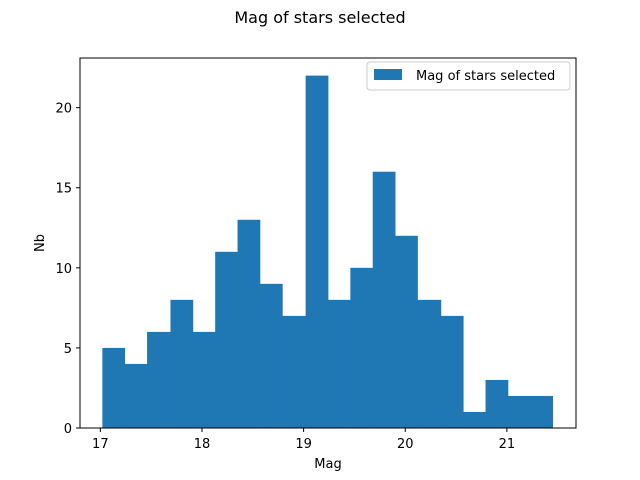  I want to click on x-axis: 17 18 19 20 21, so click(303, 440).